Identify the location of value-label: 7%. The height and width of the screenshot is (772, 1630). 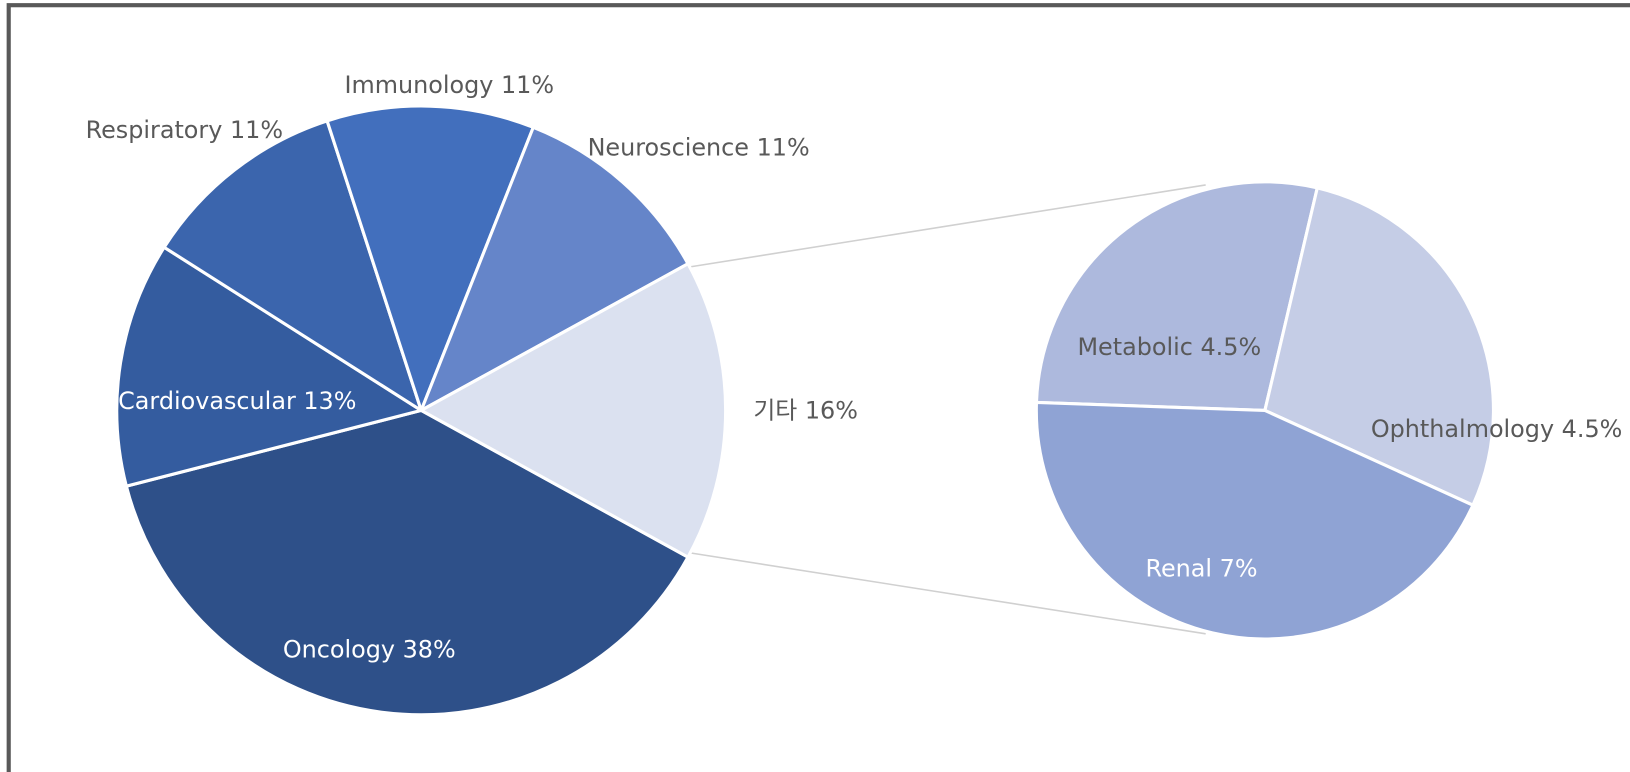
(1239, 568).